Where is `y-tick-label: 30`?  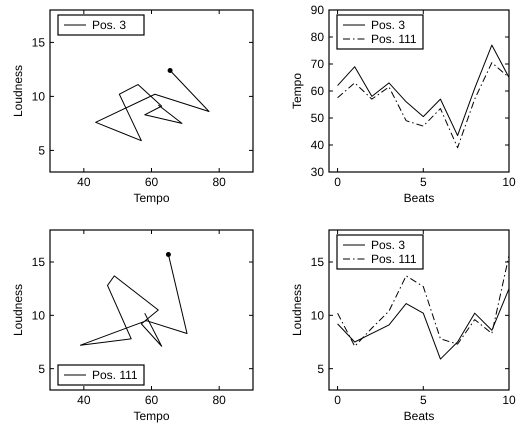 y-tick-label: 30 is located at coordinates (317, 172).